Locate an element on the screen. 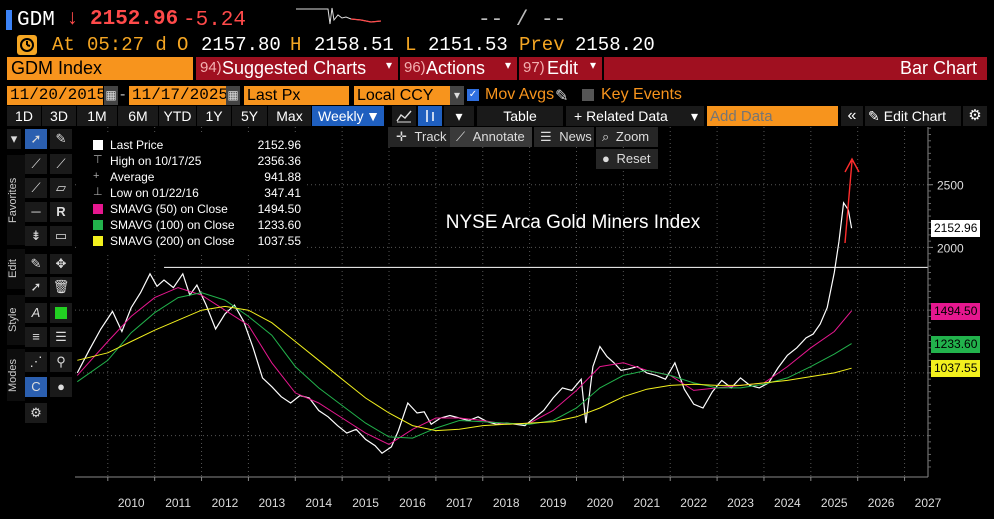 The height and width of the screenshot is (519, 994). legend-swatch is located at coordinates (98, 225).